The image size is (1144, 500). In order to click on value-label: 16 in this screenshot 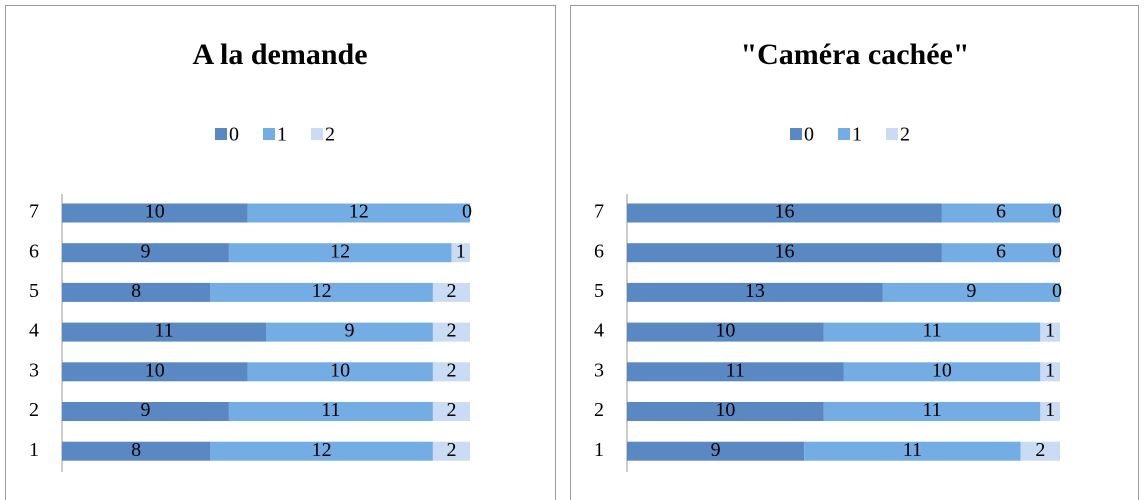, I will do `click(784, 251)`.